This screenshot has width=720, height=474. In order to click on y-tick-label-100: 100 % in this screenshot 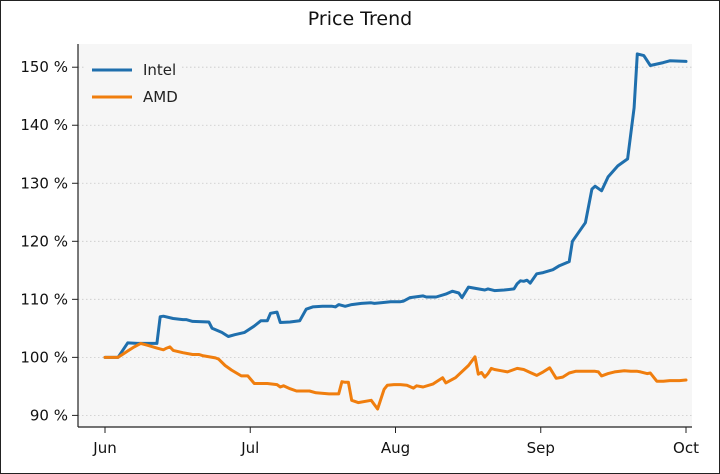, I will do `click(44, 357)`.